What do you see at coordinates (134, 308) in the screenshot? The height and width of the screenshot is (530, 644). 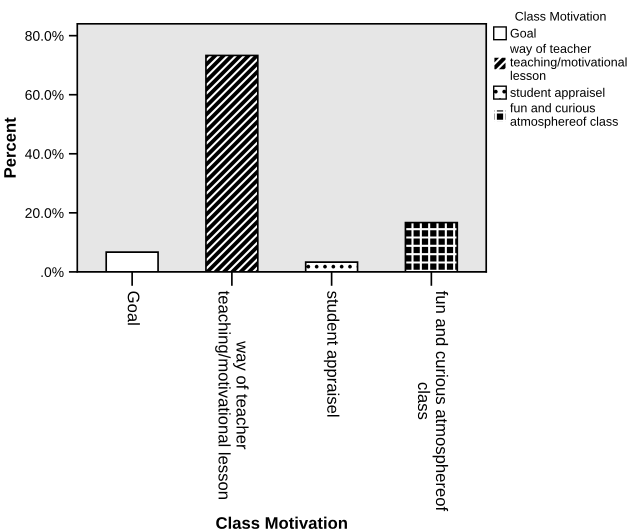 I see `x-tick-label: Goal` at bounding box center [134, 308].